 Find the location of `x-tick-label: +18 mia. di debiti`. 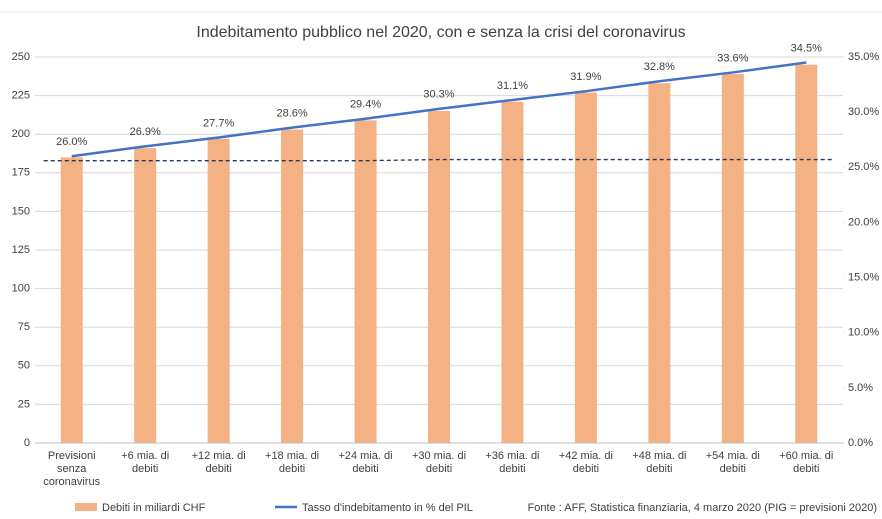

x-tick-label: +18 mia. di debiti is located at coordinates (292, 462).